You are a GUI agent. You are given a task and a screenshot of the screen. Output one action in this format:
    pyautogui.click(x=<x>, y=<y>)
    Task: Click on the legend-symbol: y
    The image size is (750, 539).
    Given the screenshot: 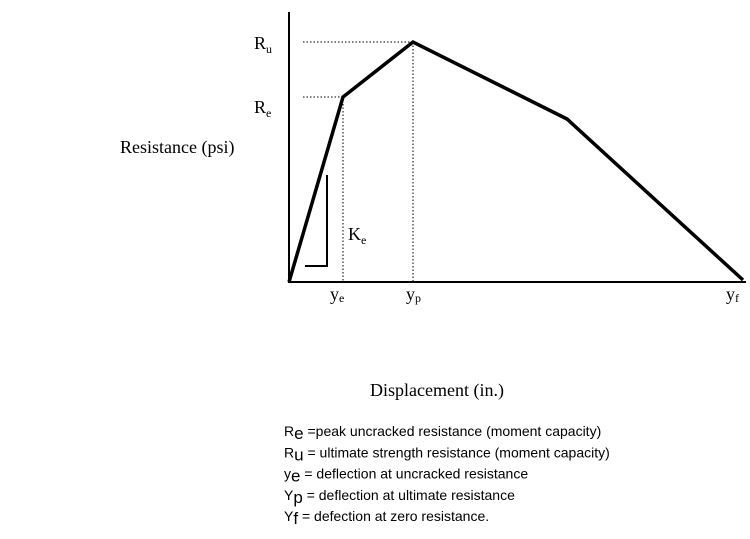 What is the action you would take?
    pyautogui.click(x=287, y=474)
    